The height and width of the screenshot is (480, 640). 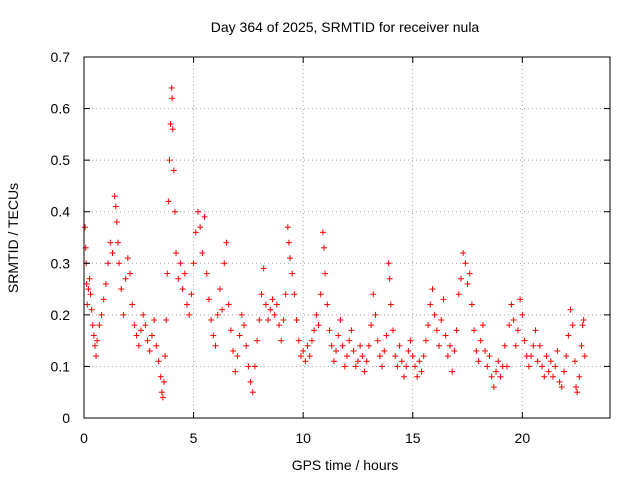 I want to click on x-tick-label: 0, so click(x=84, y=438).